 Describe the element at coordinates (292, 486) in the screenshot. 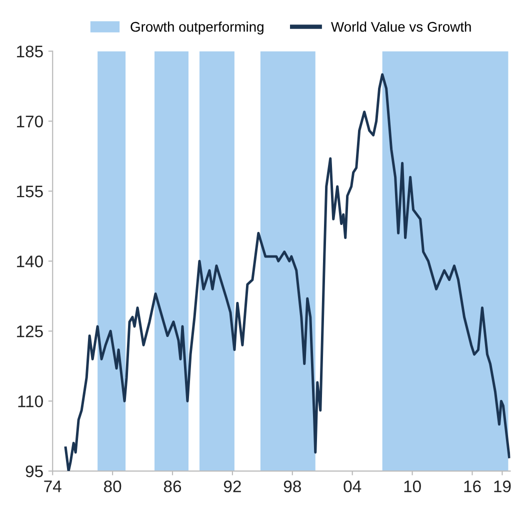

I see `x-tick-label: 98` at that location.